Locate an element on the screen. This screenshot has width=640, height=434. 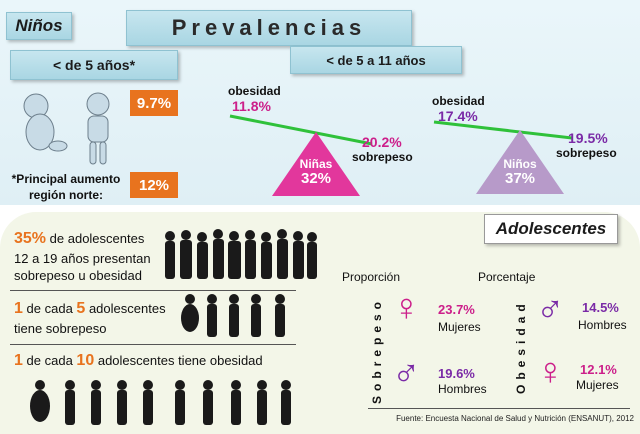
sob-mujeres-label: Mujeres is located at coordinates (459, 327).